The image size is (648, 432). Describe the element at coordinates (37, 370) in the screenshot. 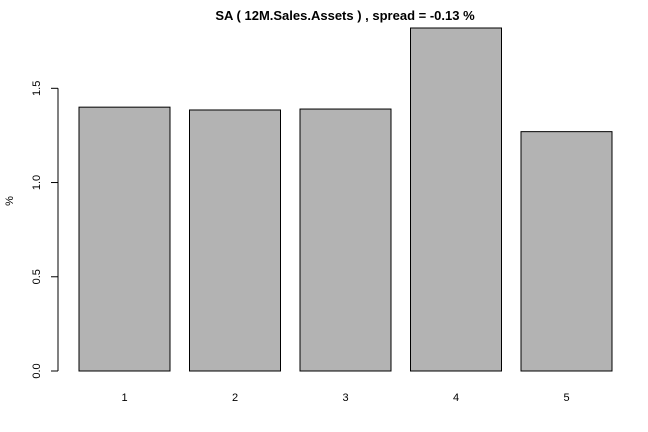

I see `y-tick-label: 0.0` at that location.